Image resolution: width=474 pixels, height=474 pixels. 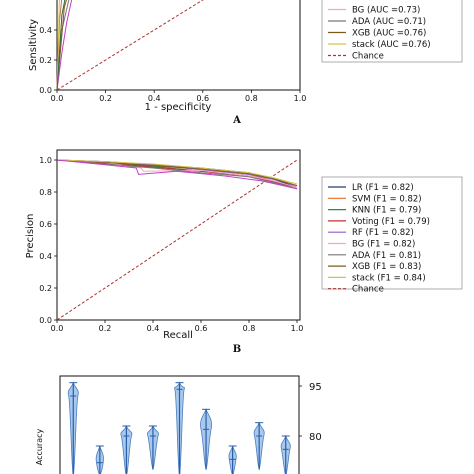 I want to click on y-tick-label: 0.6, so click(x=45, y=224).